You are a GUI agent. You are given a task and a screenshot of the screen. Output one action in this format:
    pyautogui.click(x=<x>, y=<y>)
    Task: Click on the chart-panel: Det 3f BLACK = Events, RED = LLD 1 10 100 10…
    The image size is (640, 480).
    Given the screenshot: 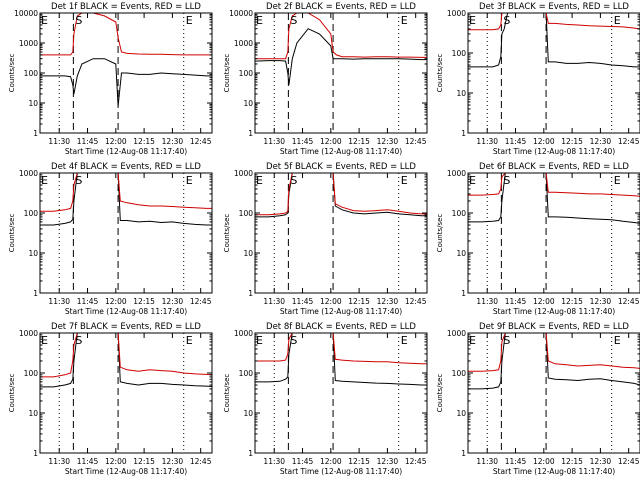 What is the action you would take?
    pyautogui.click(x=538, y=79)
    